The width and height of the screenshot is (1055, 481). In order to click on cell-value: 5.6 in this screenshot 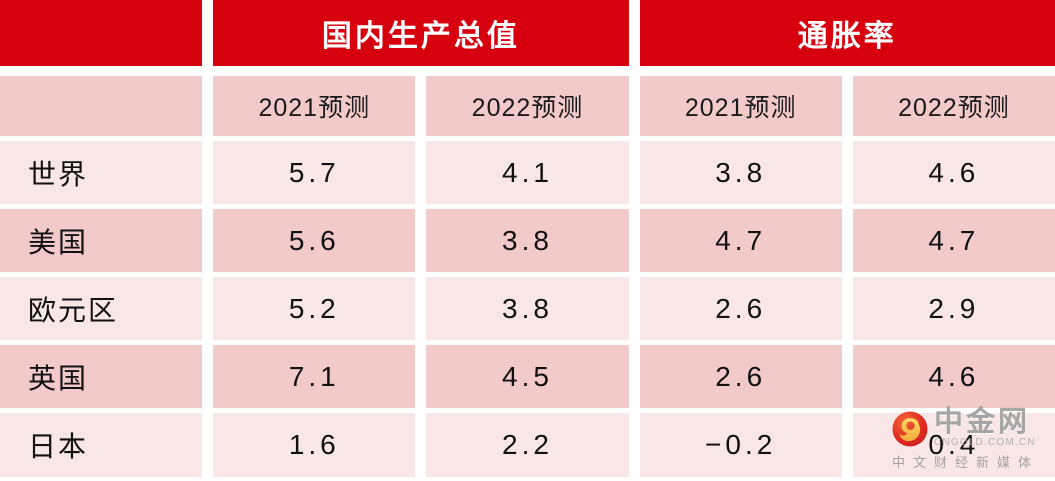, I will do `click(314, 240)`.